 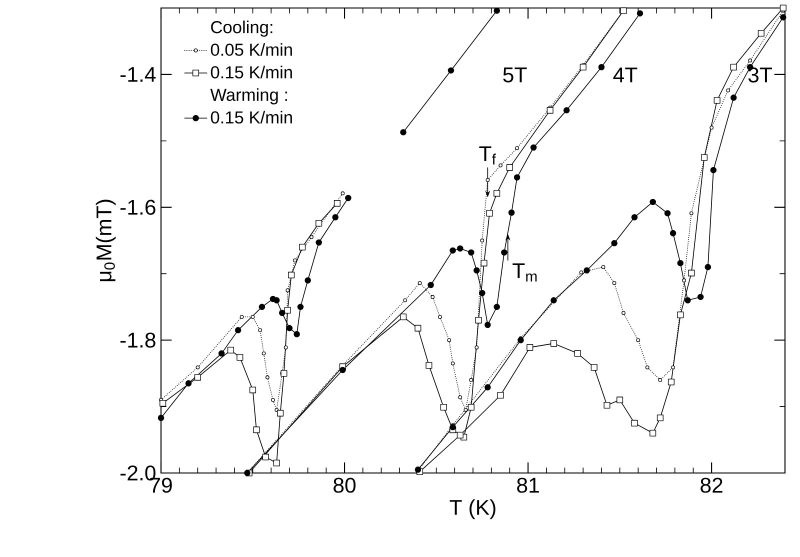 What do you see at coordinates (138, 340) in the screenshot?
I see `y-tick-label: -1.8` at bounding box center [138, 340].